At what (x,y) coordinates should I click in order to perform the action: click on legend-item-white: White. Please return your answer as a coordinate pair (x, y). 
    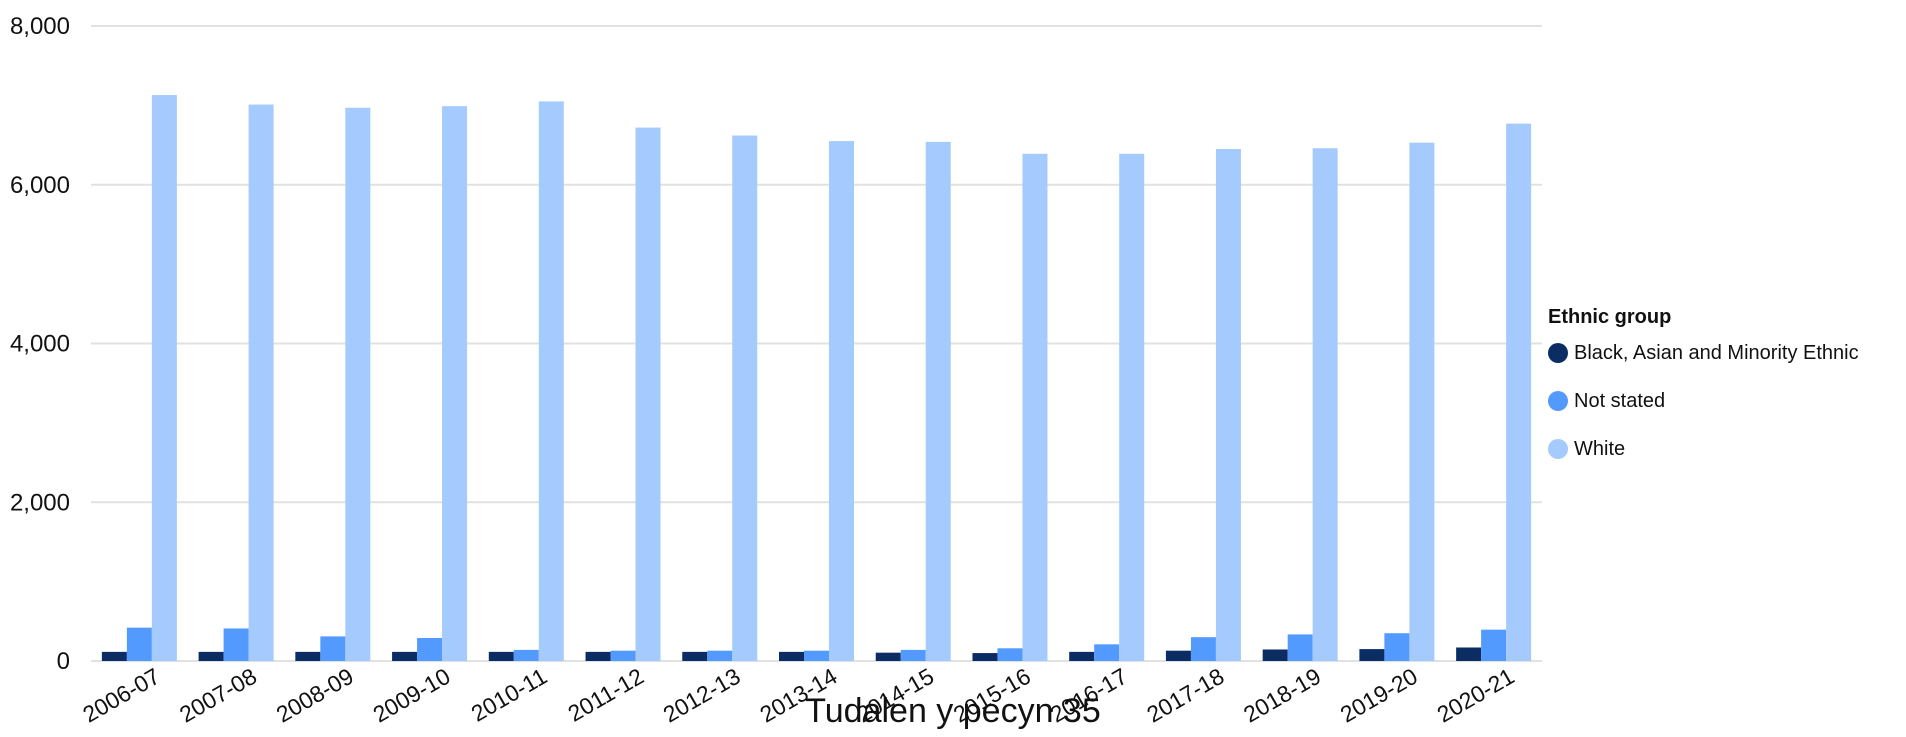
    Looking at the image, I should click on (1703, 449).